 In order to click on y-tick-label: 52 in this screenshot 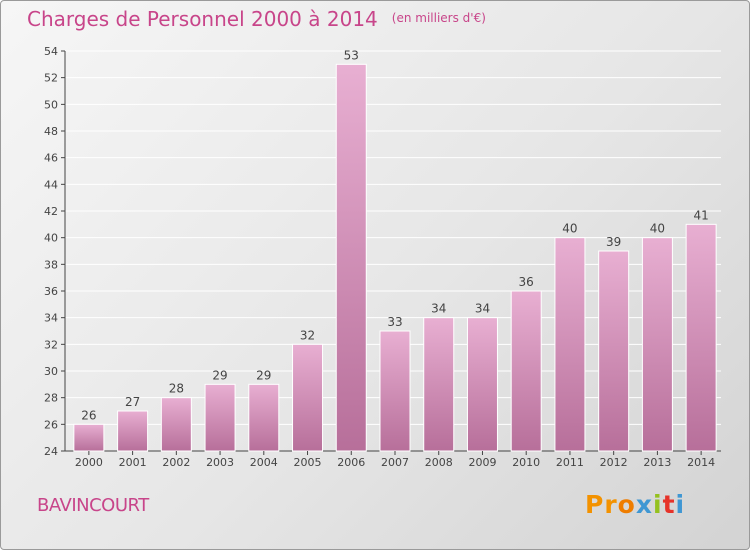, I will do `click(51, 78)`.